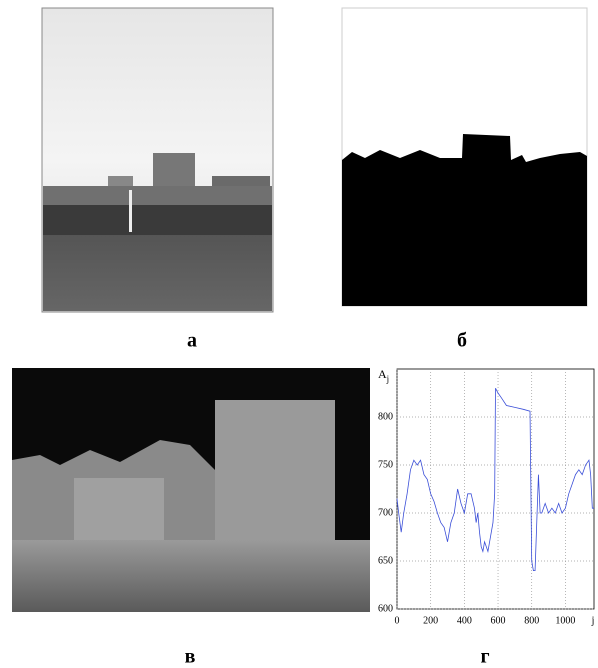  I want to click on data-line, so click(495, 479).